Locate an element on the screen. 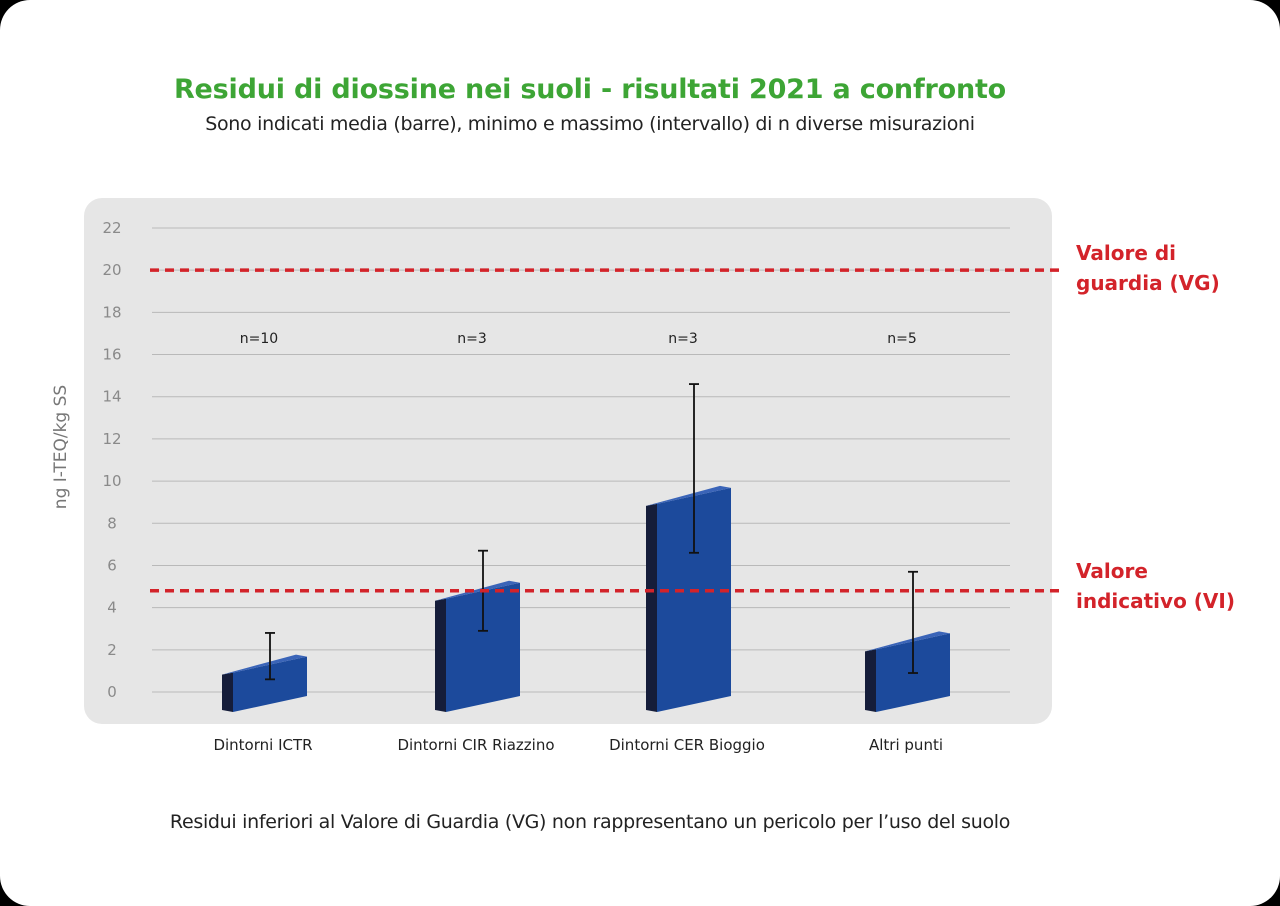 This screenshot has width=1280, height=906. y-tick-label: 18 is located at coordinates (111, 312).